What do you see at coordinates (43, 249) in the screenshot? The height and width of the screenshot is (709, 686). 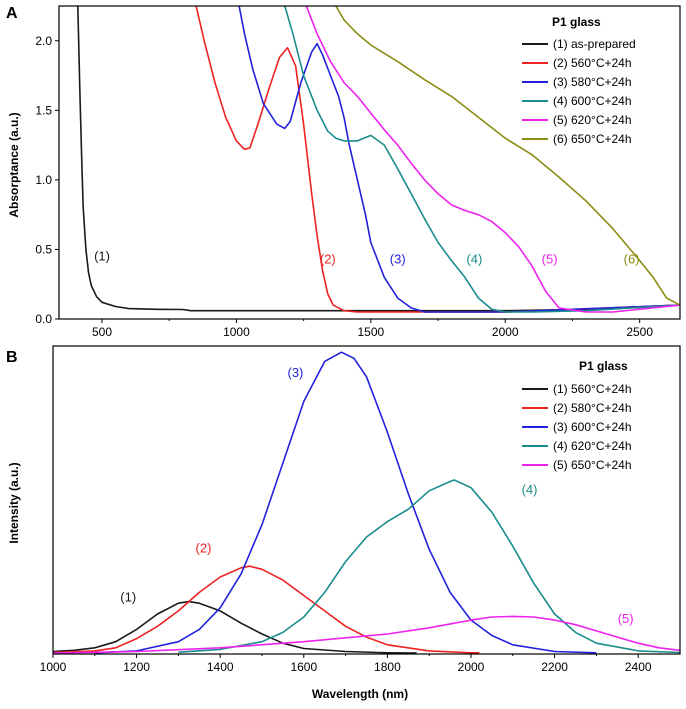 I see `panel-a-y-tick-label: 0.5` at bounding box center [43, 249].